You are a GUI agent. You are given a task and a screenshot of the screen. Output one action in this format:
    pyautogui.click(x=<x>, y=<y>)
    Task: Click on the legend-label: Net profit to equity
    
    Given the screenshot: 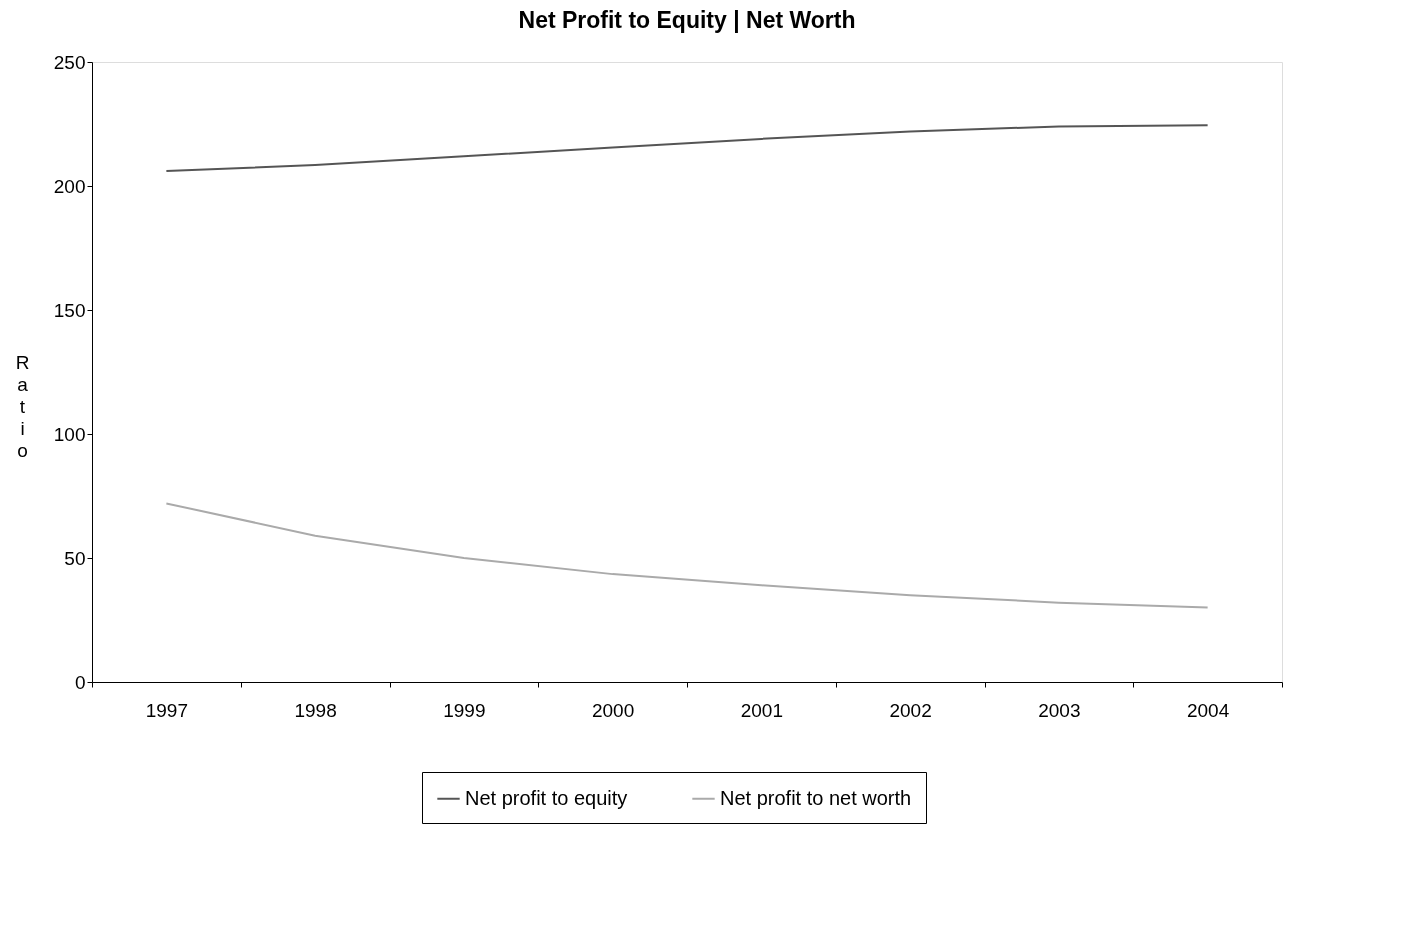 What is the action you would take?
    pyautogui.click(x=546, y=797)
    